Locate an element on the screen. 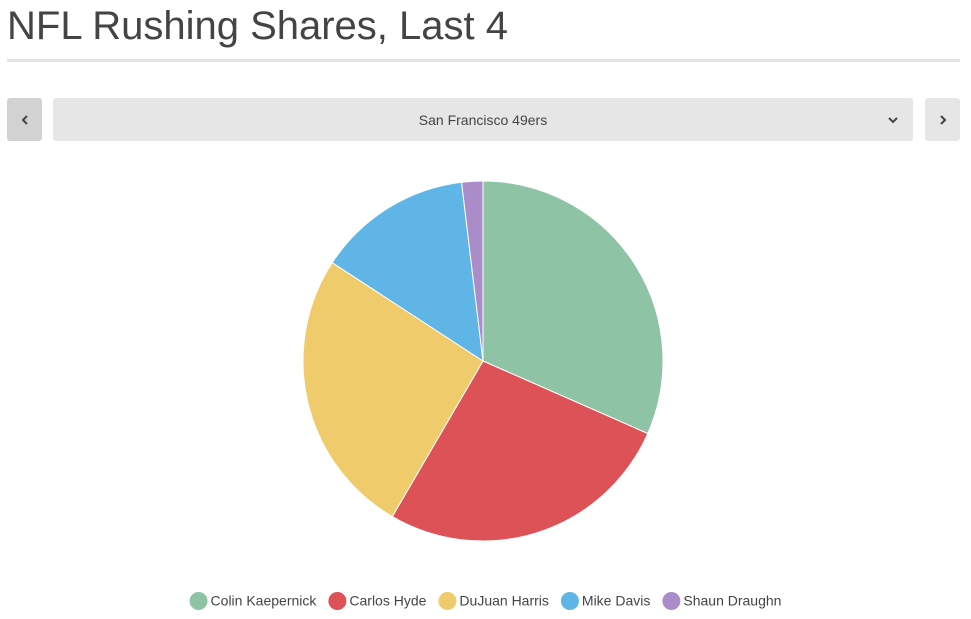 This screenshot has width=971, height=619. legend-label: Colin Kaepernick is located at coordinates (264, 601).